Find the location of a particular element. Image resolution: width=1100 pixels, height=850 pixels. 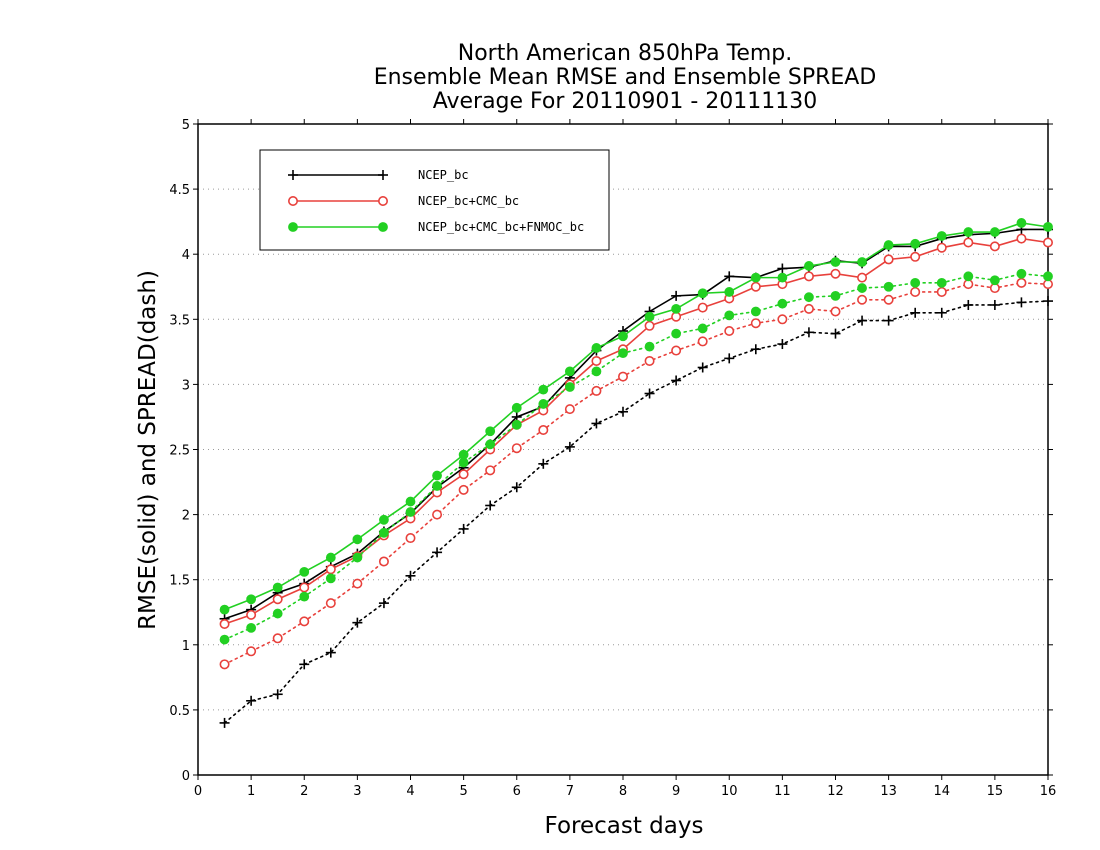

x-tick-label-16: 16 is located at coordinates (1048, 791).